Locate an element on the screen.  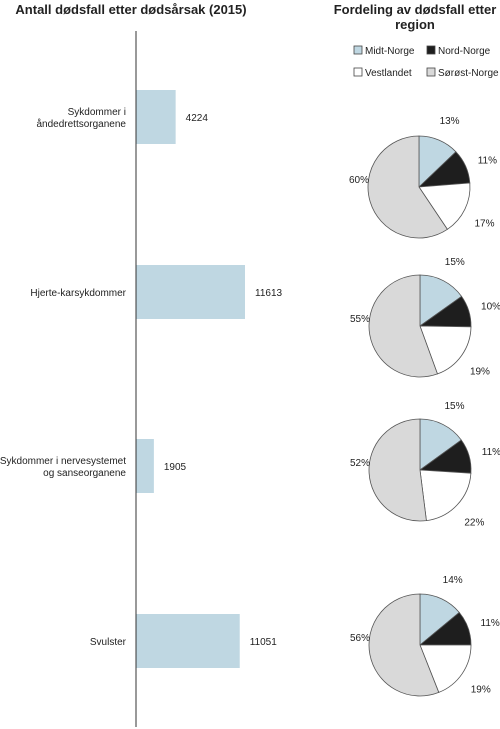
pie-1-label-1: 10% is located at coordinates (490, 307).